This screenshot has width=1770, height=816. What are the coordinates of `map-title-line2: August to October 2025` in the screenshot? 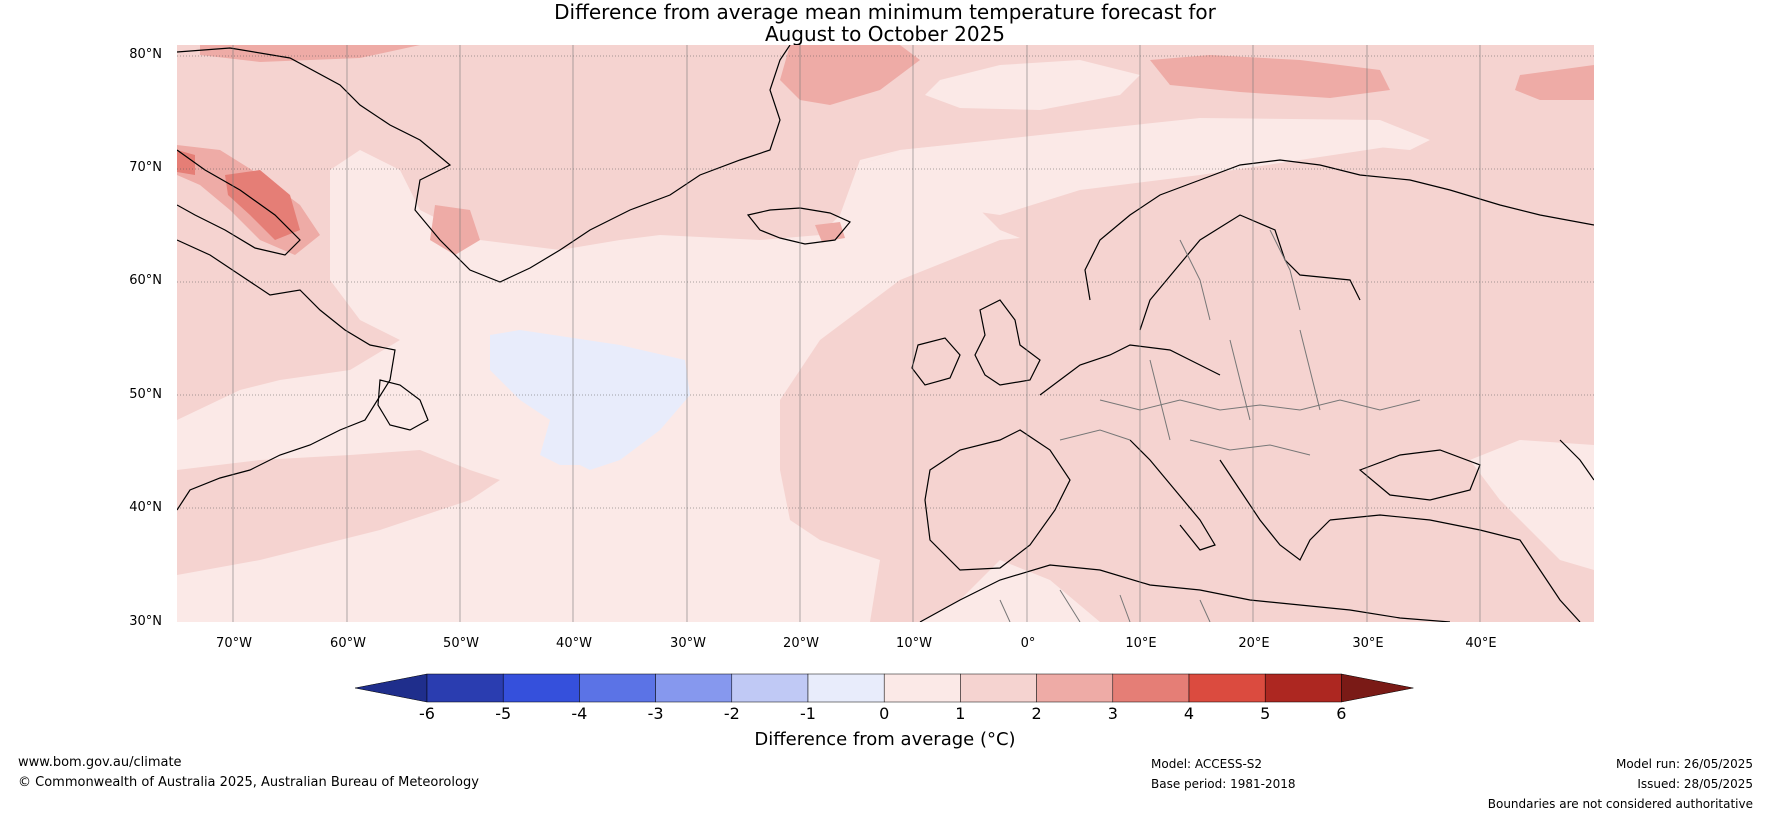 It's located at (885, 34).